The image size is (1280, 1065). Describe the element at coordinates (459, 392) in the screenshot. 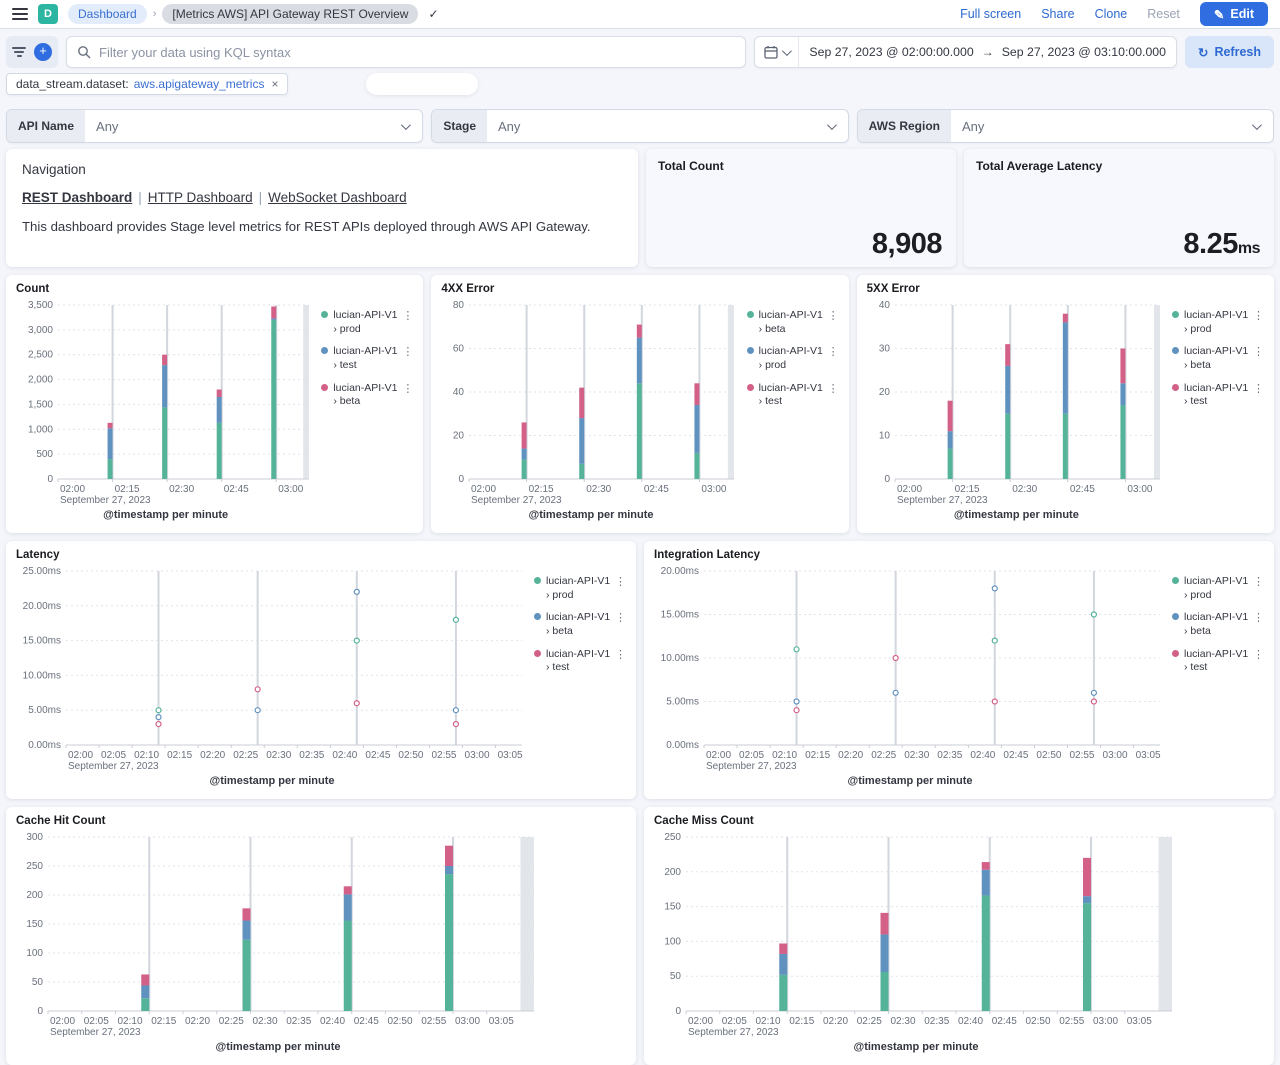

I see `svg-text: 40` at that location.